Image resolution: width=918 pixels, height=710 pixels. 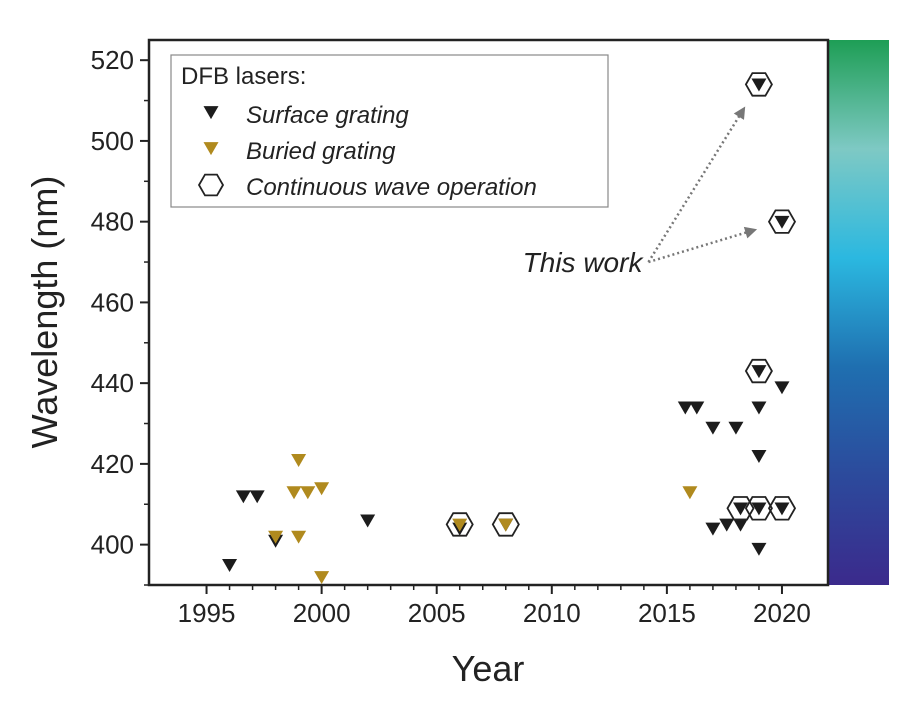 What do you see at coordinates (211, 185) in the screenshot?
I see `legend-hexagon-icon` at bounding box center [211, 185].